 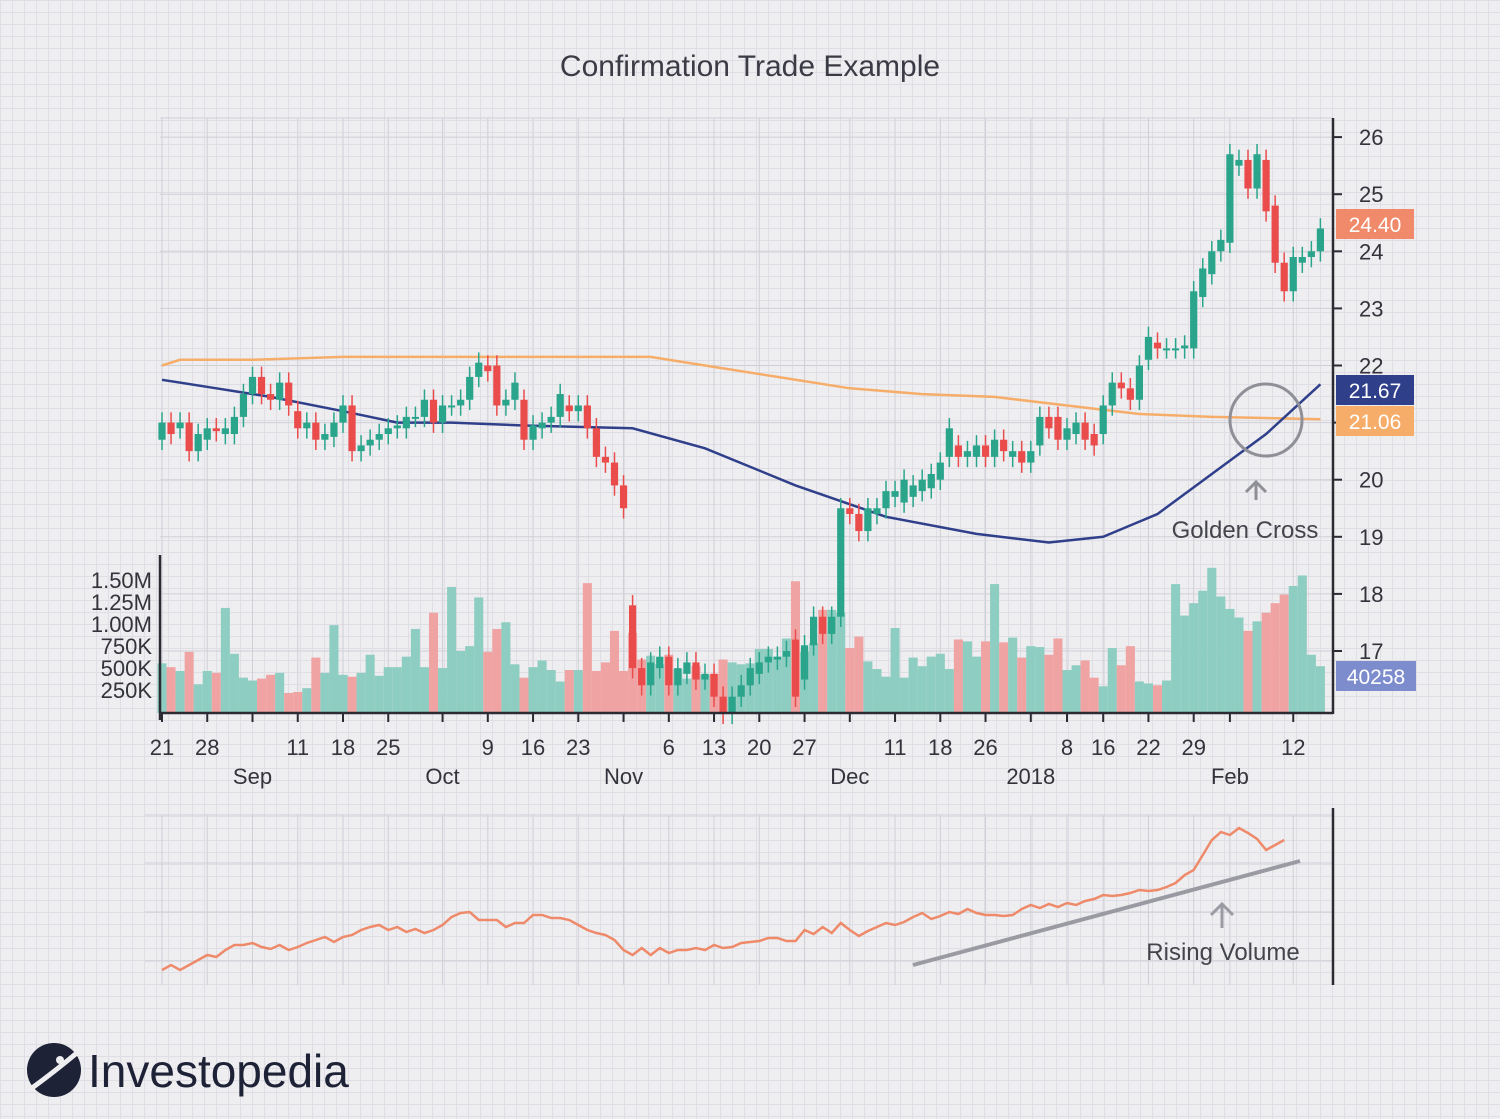 I want to click on price-tick-label: 18, so click(x=1371, y=594).